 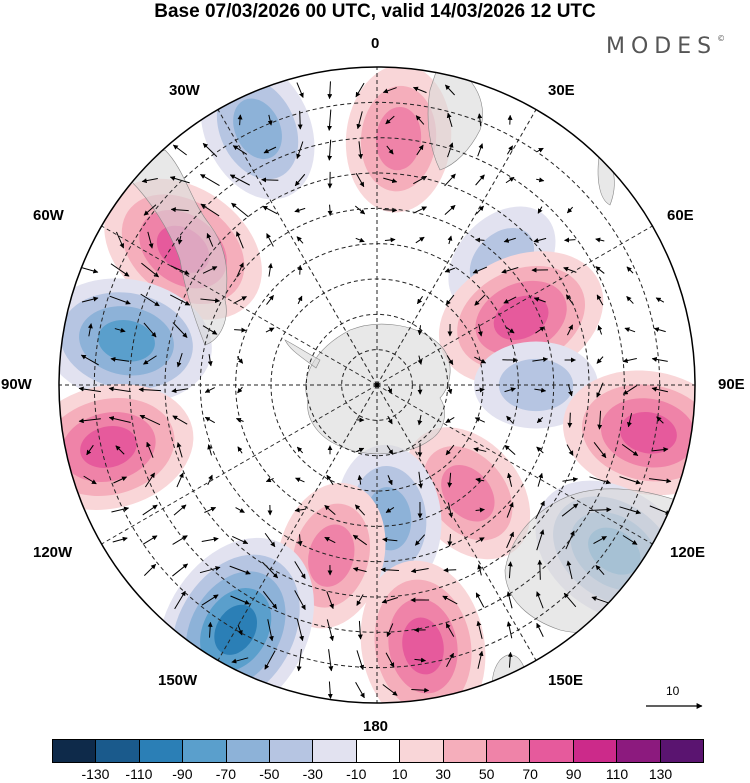 I want to click on colorbar-labels: -130 -110 -90 -70 -50 -30 -10 10 30 50 70 90 110 130, so click(x=378, y=774).